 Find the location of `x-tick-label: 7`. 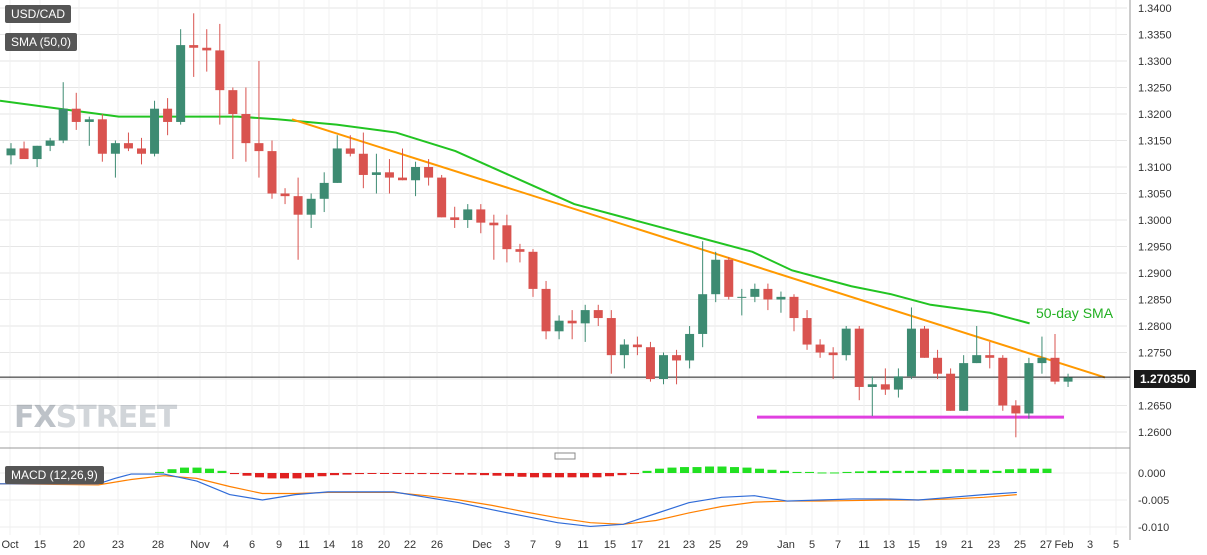

x-tick-label: 7 is located at coordinates (533, 545).